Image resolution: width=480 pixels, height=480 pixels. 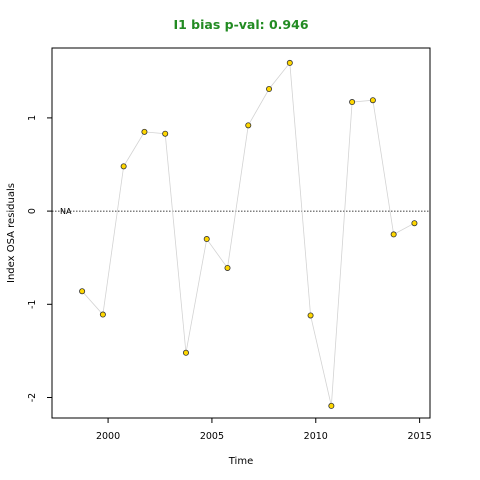 I want to click on x-axis-label: Time, so click(x=240, y=461).